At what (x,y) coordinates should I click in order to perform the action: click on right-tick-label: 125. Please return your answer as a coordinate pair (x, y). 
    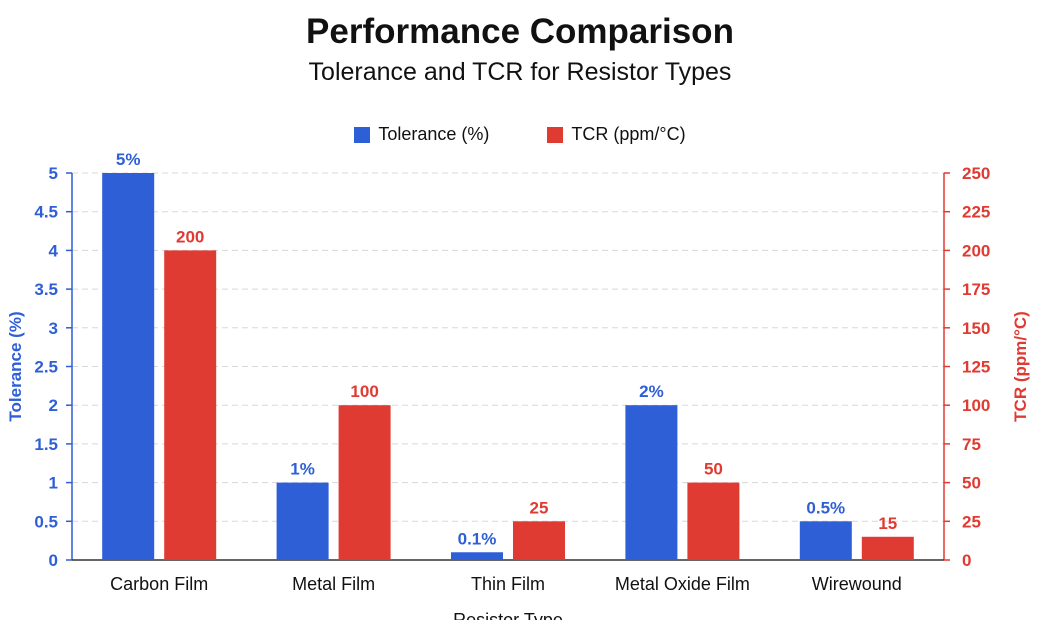
    Looking at the image, I should click on (976, 367).